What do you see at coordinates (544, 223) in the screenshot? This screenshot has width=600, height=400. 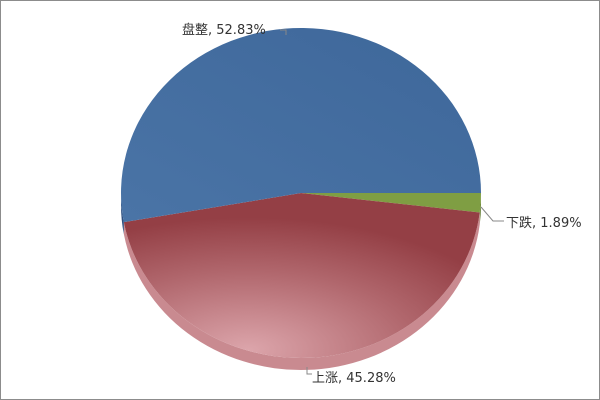 I see `slice-label-down: 下跌, 1.89%` at bounding box center [544, 223].